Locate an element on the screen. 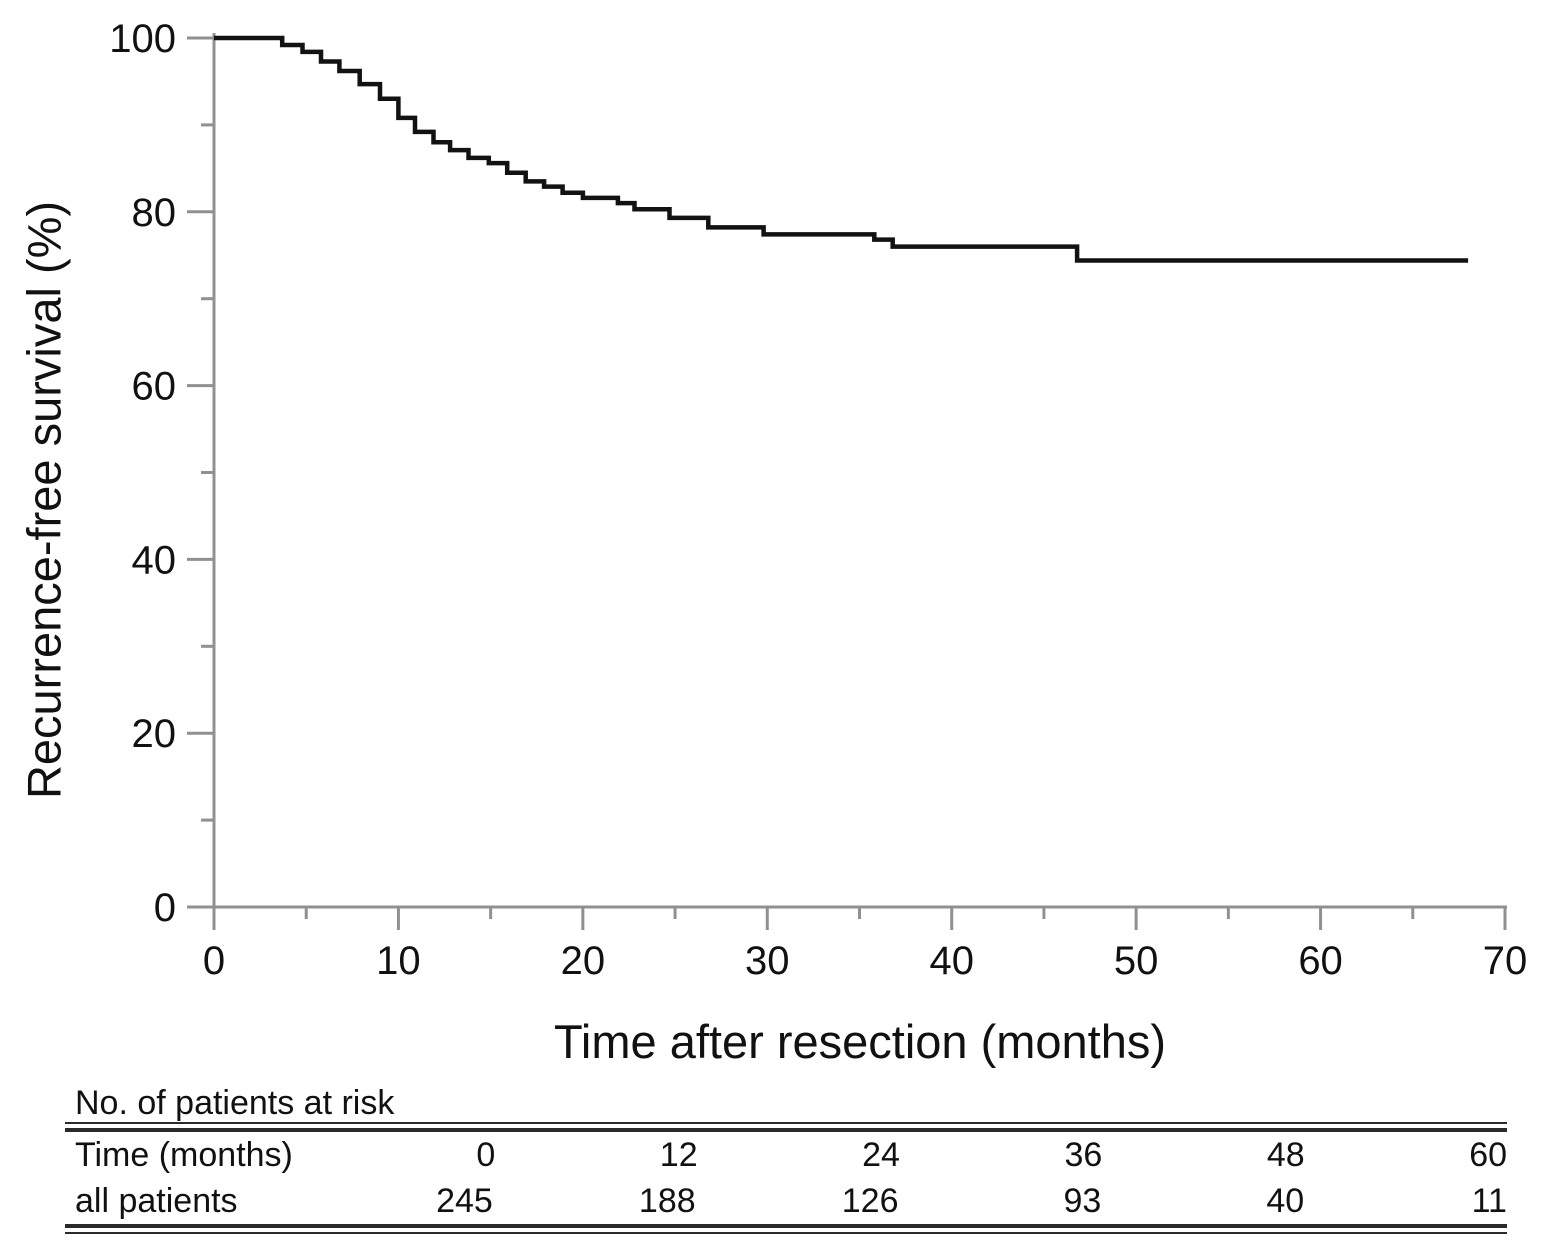 This screenshot has width=1547, height=1241. risk-time-value: 48 is located at coordinates (1285, 1154).